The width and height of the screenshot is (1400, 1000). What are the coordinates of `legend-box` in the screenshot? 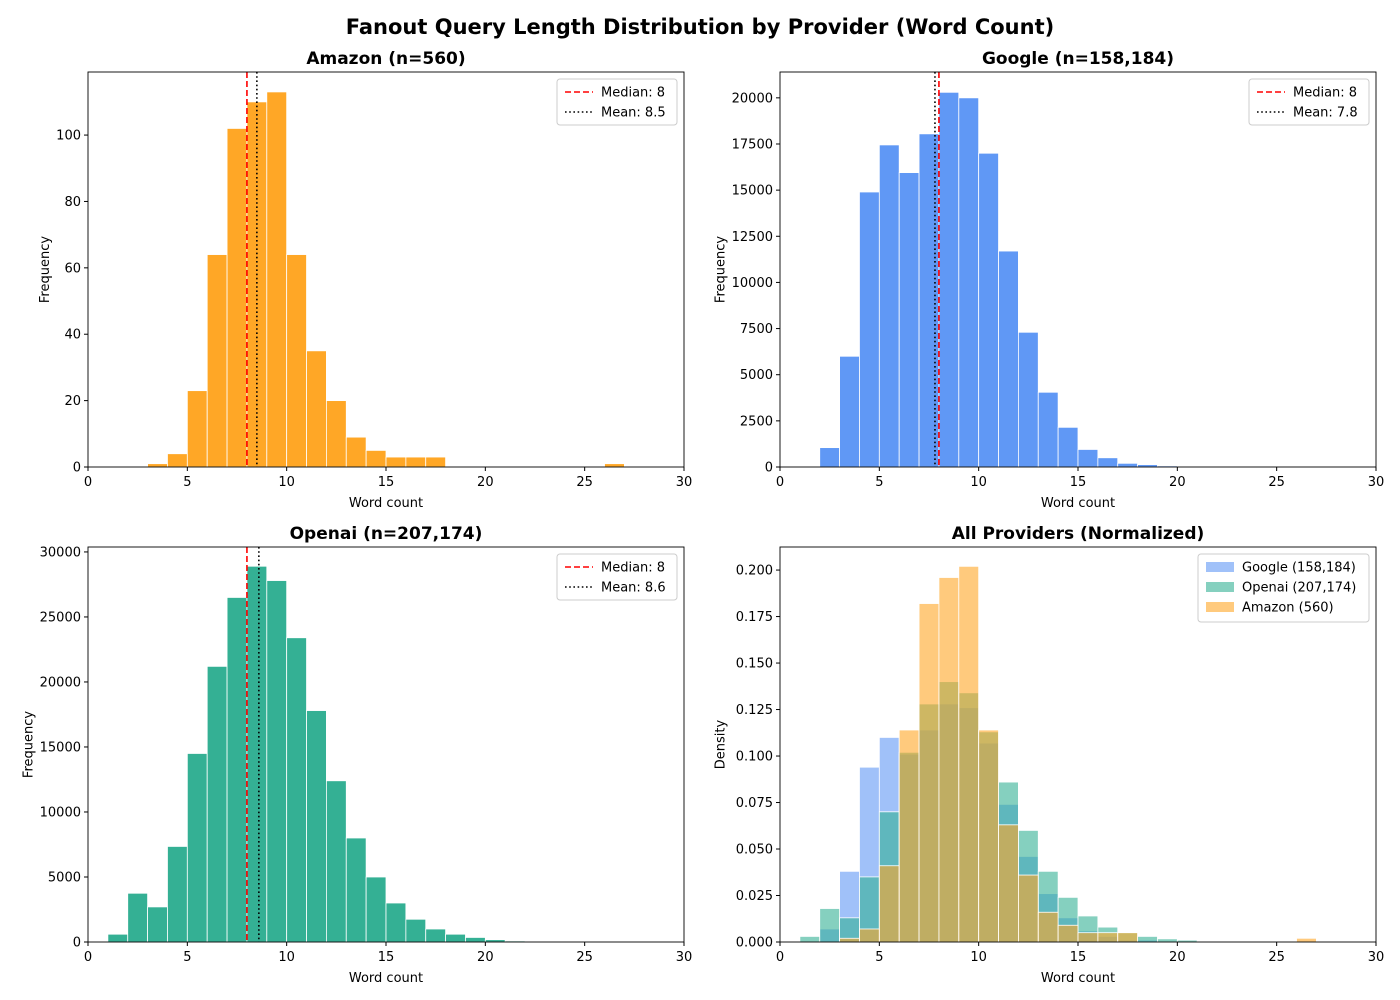 It's located at (617, 102).